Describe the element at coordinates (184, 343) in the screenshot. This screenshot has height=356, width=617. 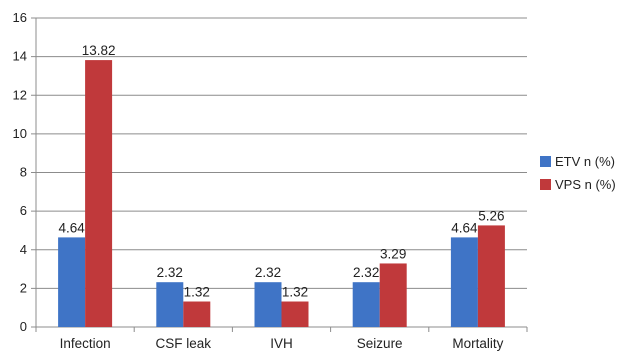
I see `x-tick-label: CSF leak` at that location.